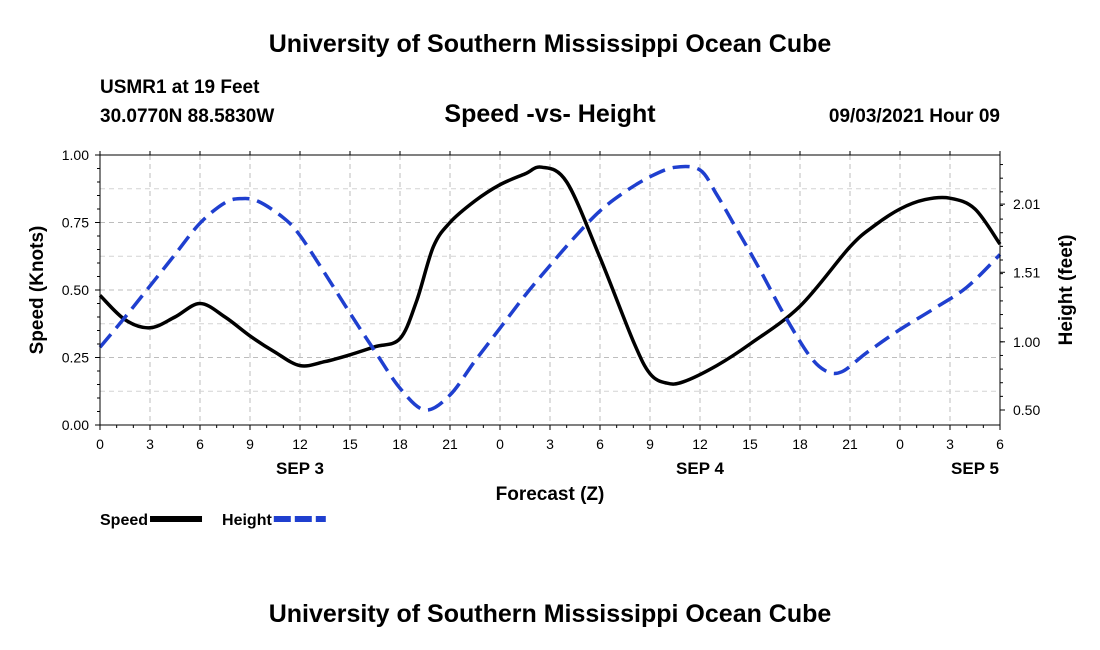 This screenshot has width=1100, height=650. What do you see at coordinates (914, 116) in the screenshot?
I see `forecast-datetime: 09/03/2021 Hour 09` at bounding box center [914, 116].